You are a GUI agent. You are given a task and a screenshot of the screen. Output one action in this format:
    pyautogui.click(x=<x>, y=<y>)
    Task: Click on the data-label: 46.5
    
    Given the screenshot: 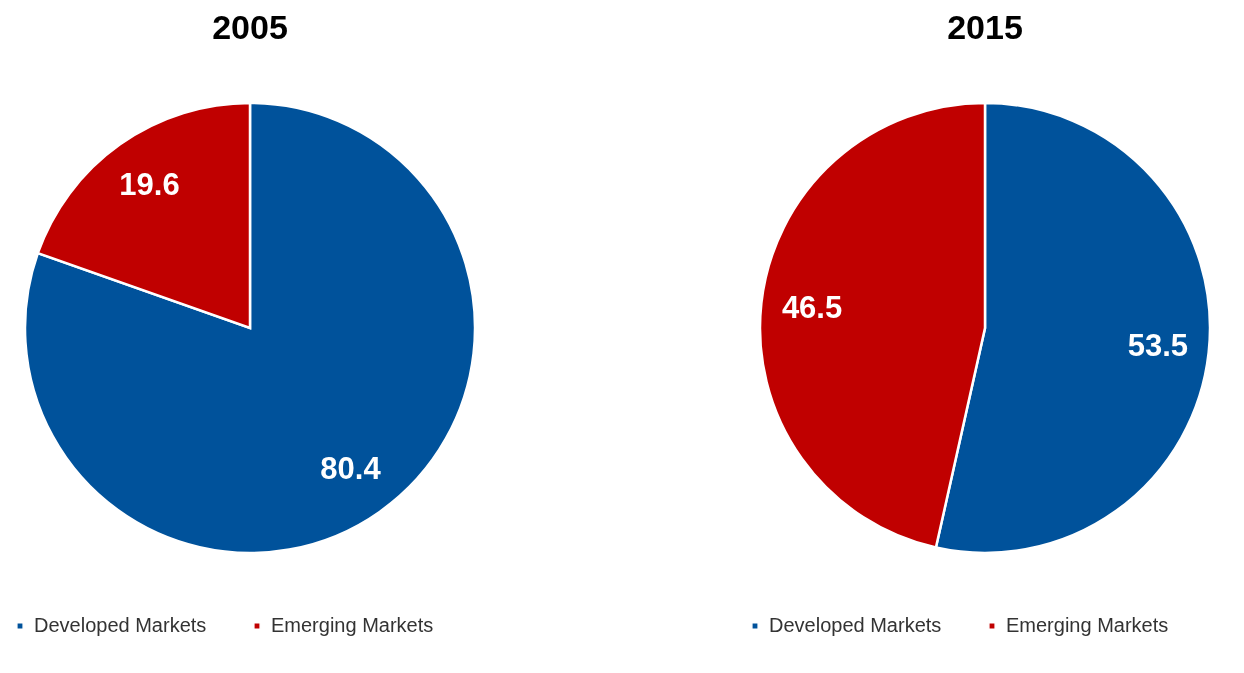 What is the action you would take?
    pyautogui.click(x=812, y=307)
    